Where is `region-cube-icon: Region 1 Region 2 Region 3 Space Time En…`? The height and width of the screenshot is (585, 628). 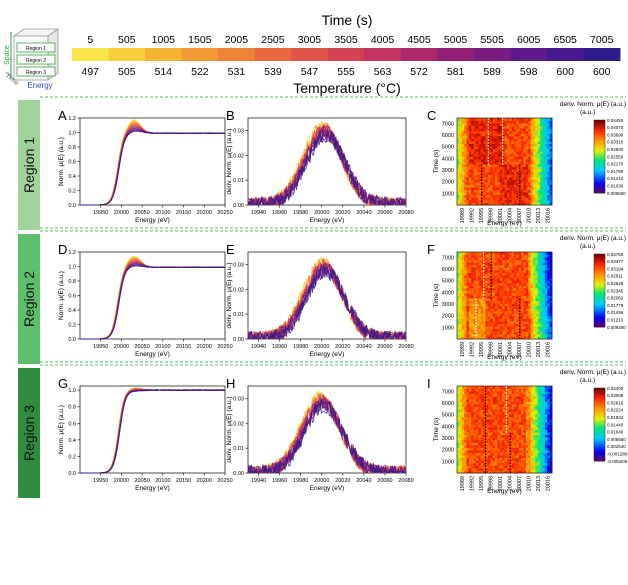 region-cube-icon: Region 1 Region 2 Region 3 Space Time En… is located at coordinates (32, 59).